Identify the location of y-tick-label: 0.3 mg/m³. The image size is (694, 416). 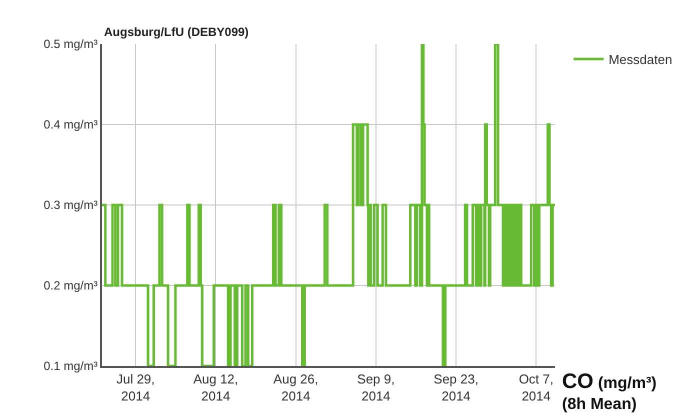
(71, 205).